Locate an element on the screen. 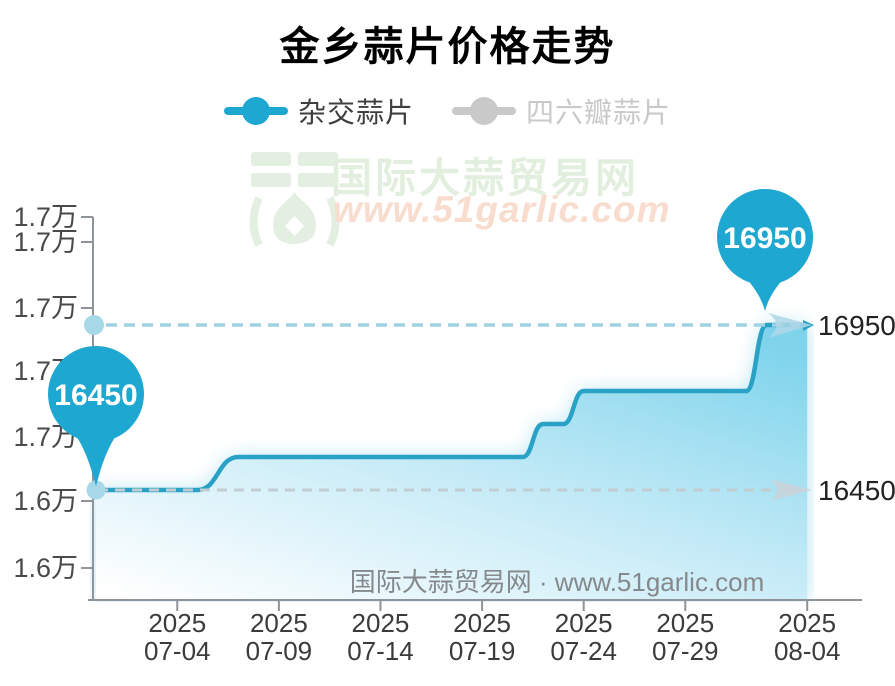 This screenshot has height=686, width=895. balloon-label-start: 16450 is located at coordinates (95, 395).